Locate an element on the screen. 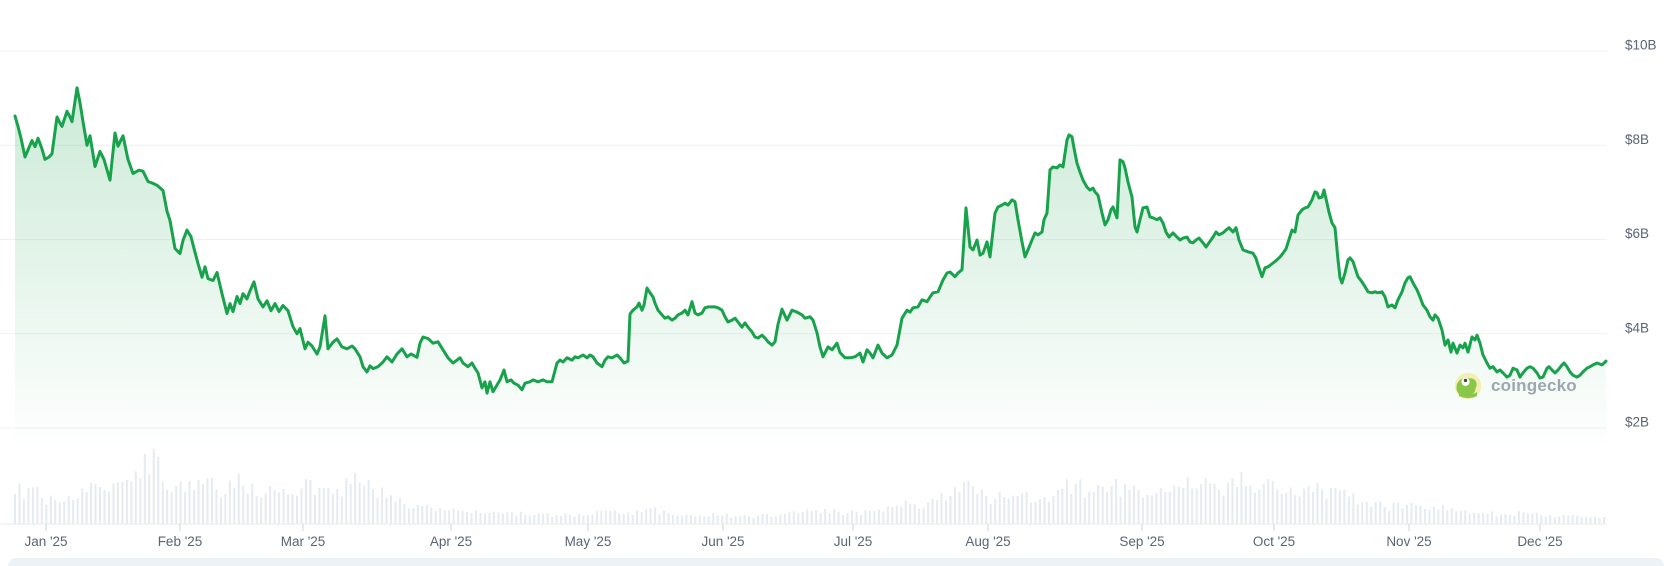 This screenshot has height=566, width=1672. y-axis-labels: $10B $8B $6B $4B $2B is located at coordinates (1641, 234).